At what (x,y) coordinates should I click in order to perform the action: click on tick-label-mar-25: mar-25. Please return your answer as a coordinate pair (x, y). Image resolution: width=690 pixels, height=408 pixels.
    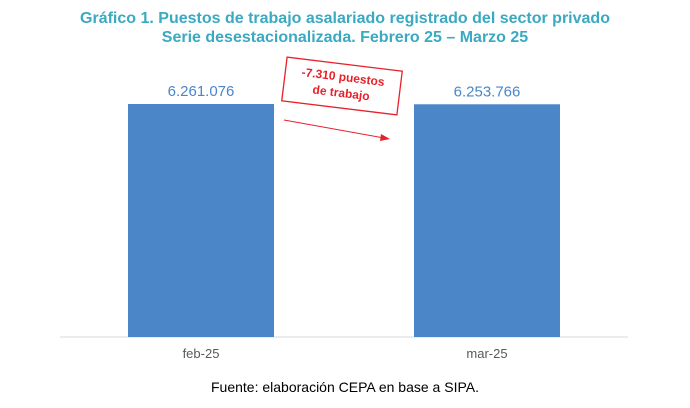
    Looking at the image, I should click on (486, 353).